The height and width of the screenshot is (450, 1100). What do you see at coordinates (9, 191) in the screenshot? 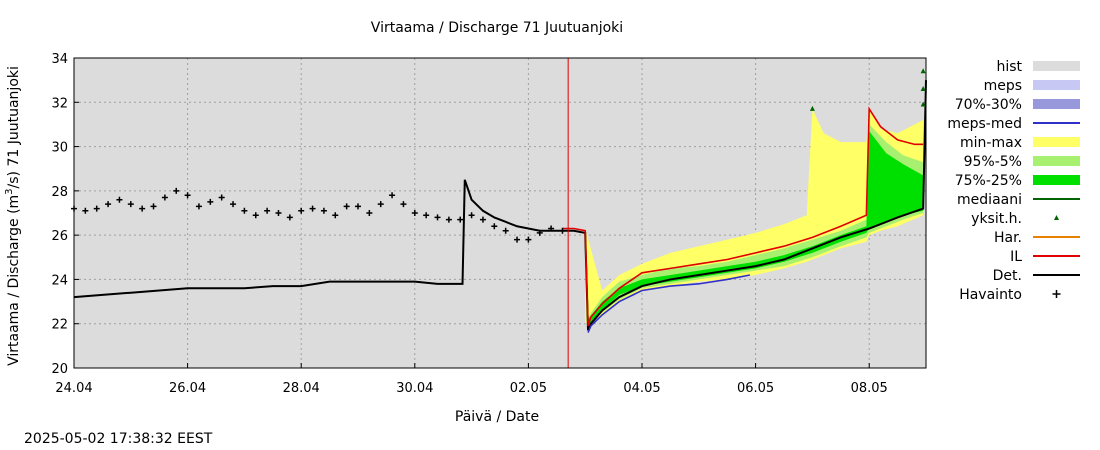
I see `y-axis-label-sup: 3` at bounding box center [9, 191].